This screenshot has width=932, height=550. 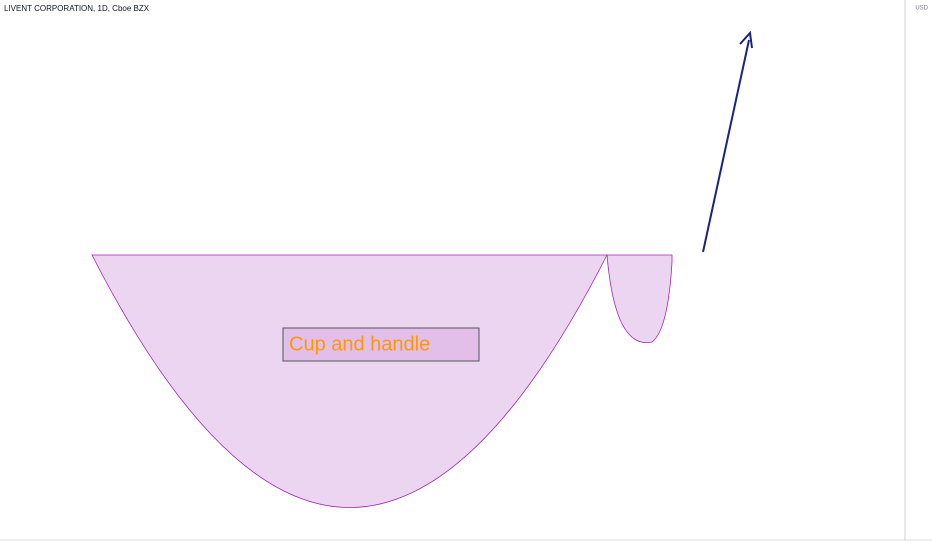 I want to click on price-axis, so click(x=918, y=275).